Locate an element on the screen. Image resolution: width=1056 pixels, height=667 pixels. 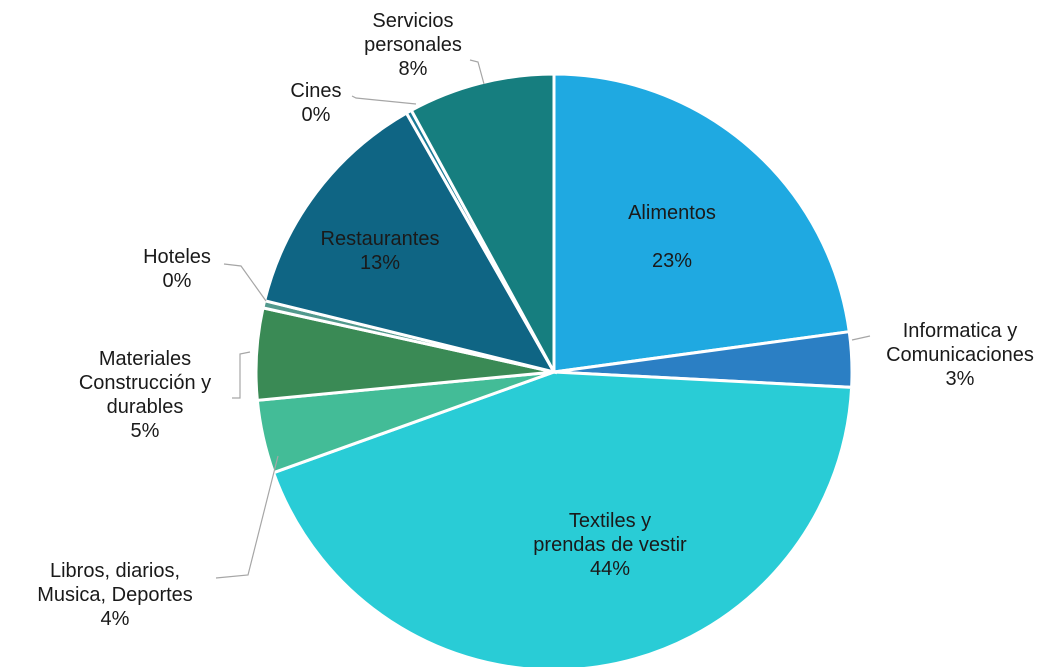
data-label-informatica-y-comunicaciones: Informatica y Comunicaciones 3% is located at coordinates (960, 355).